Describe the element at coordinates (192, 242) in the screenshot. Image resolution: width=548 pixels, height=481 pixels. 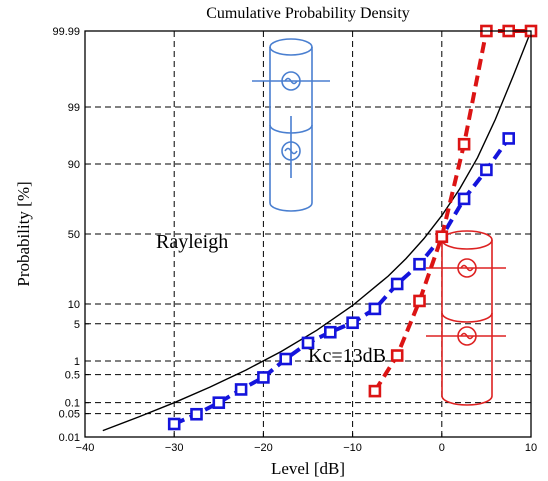
I see `annotation-rayleigh: Rayleigh` at that location.